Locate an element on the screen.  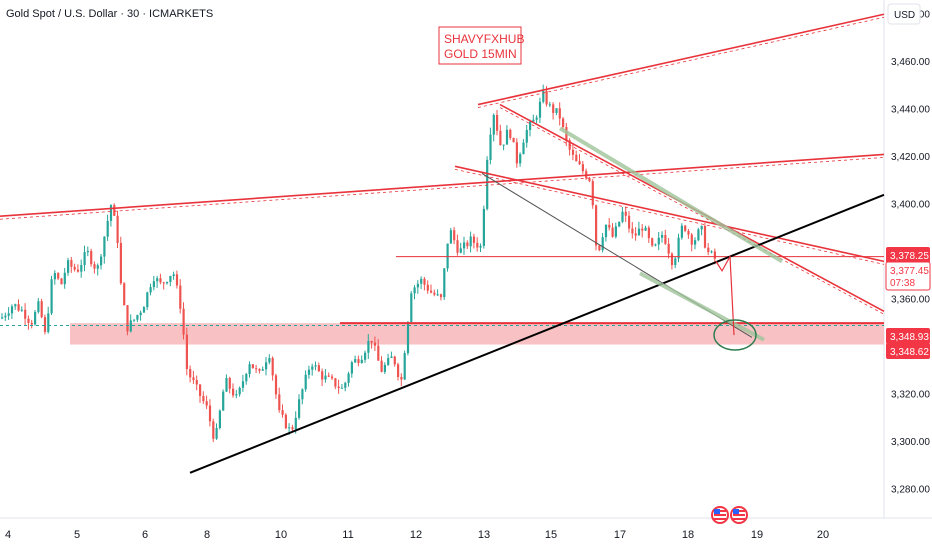
us-flag-icon is located at coordinates (720, 515).